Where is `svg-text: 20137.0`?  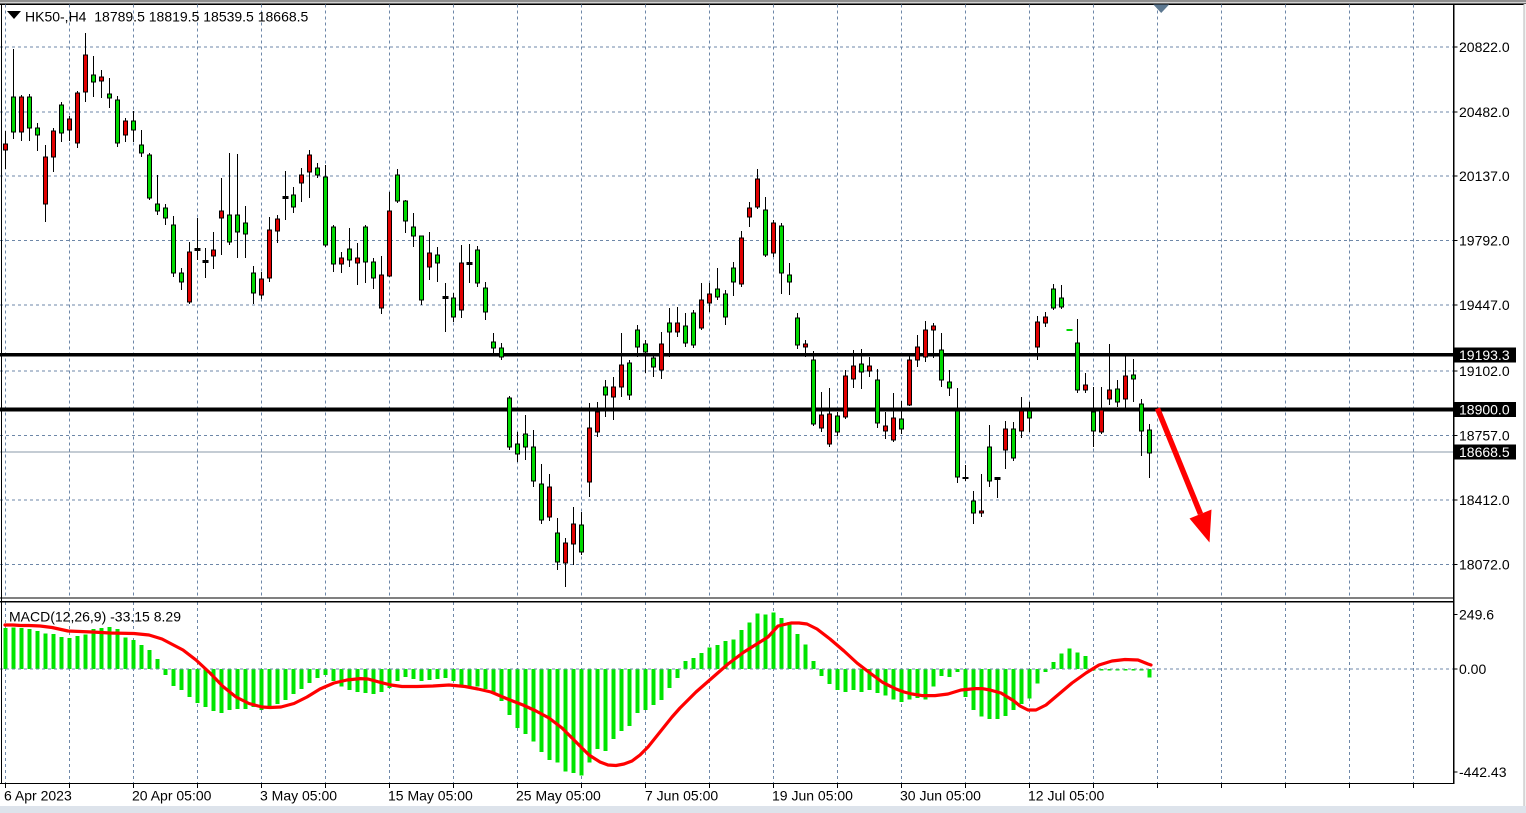
svg-text: 20137.0 is located at coordinates (1484, 176).